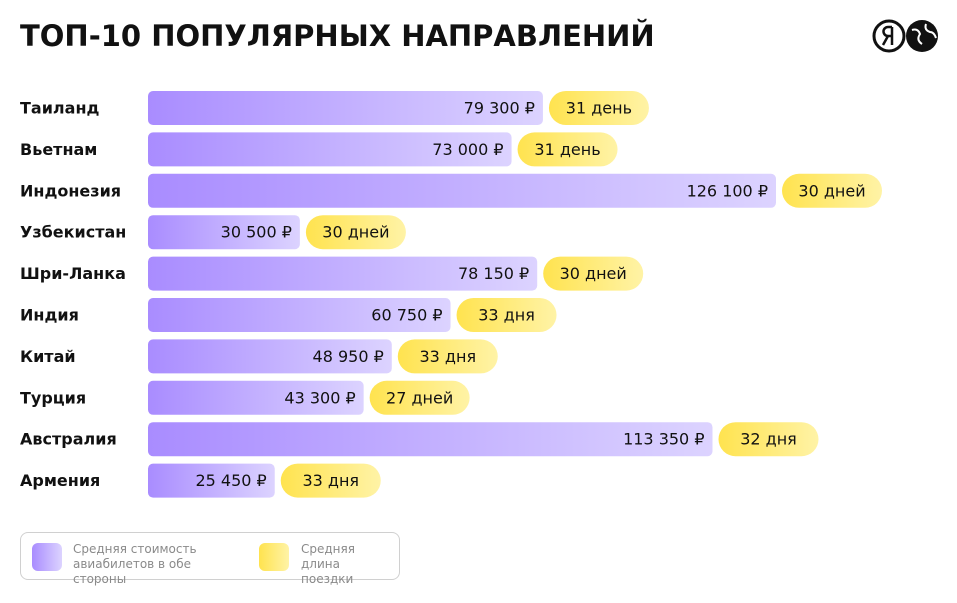 This screenshot has width=957, height=603. What do you see at coordinates (493, 273) in the screenshot?
I see `value-label: 78 150 ₽` at bounding box center [493, 273].